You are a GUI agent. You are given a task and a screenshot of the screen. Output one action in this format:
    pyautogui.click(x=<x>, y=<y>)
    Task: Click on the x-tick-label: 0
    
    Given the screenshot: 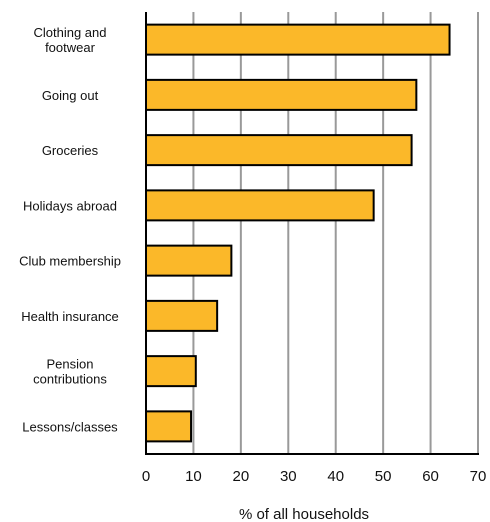 What is the action you would take?
    pyautogui.click(x=146, y=476)
    